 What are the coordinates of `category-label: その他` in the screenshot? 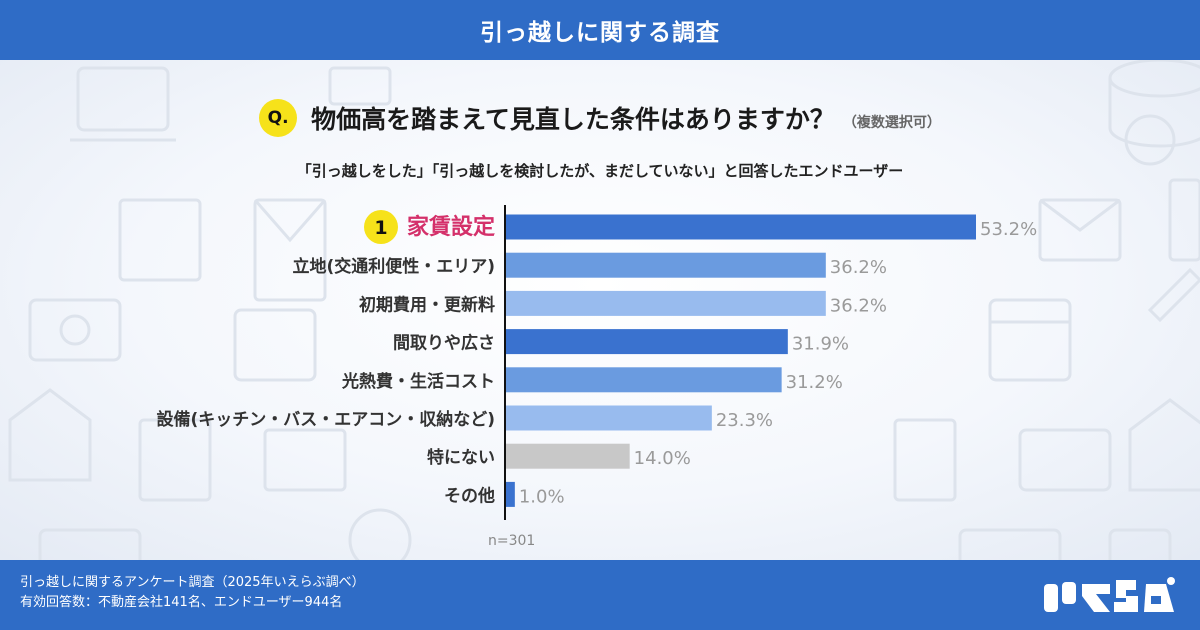 It's located at (469, 495).